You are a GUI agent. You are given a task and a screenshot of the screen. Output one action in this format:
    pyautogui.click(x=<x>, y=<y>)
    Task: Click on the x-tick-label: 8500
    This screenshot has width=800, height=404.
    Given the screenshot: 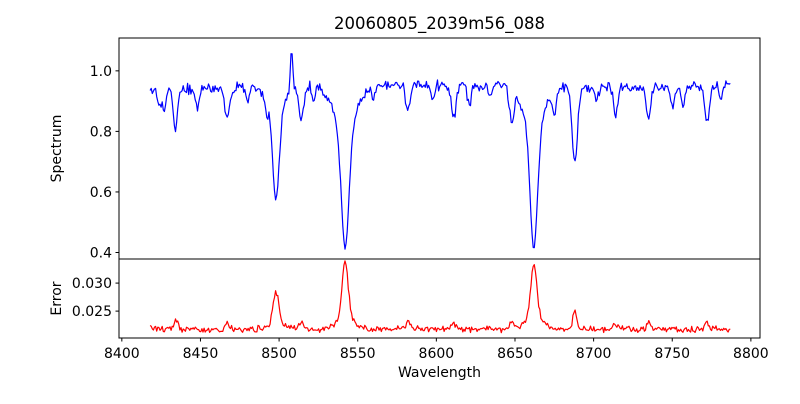 What is the action you would take?
    pyautogui.click(x=279, y=354)
    